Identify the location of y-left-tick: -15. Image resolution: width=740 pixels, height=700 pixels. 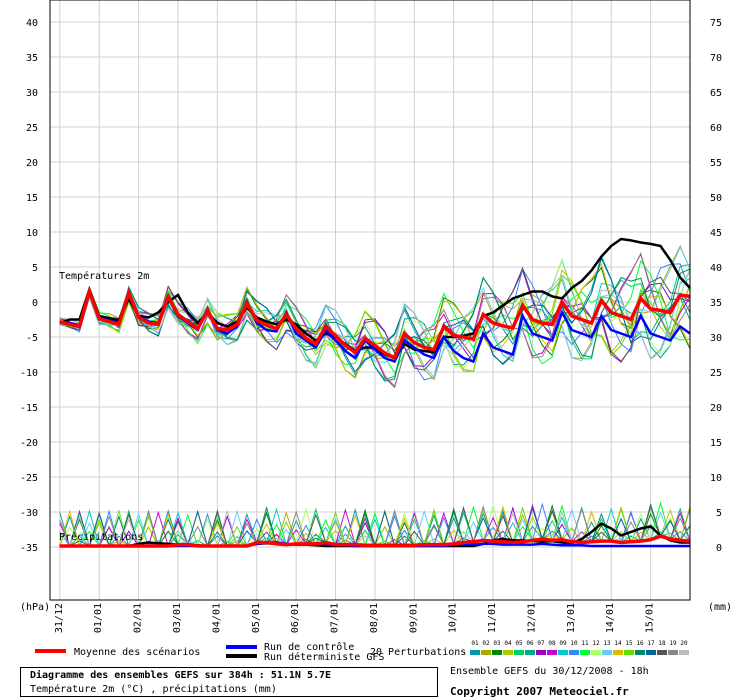
(29, 408).